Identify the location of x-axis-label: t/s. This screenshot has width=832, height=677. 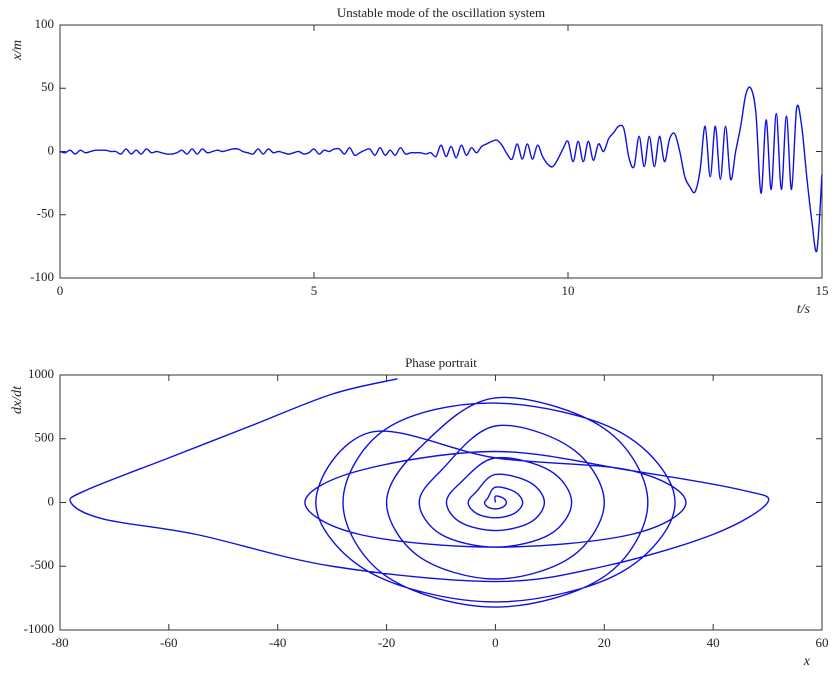
(804, 309).